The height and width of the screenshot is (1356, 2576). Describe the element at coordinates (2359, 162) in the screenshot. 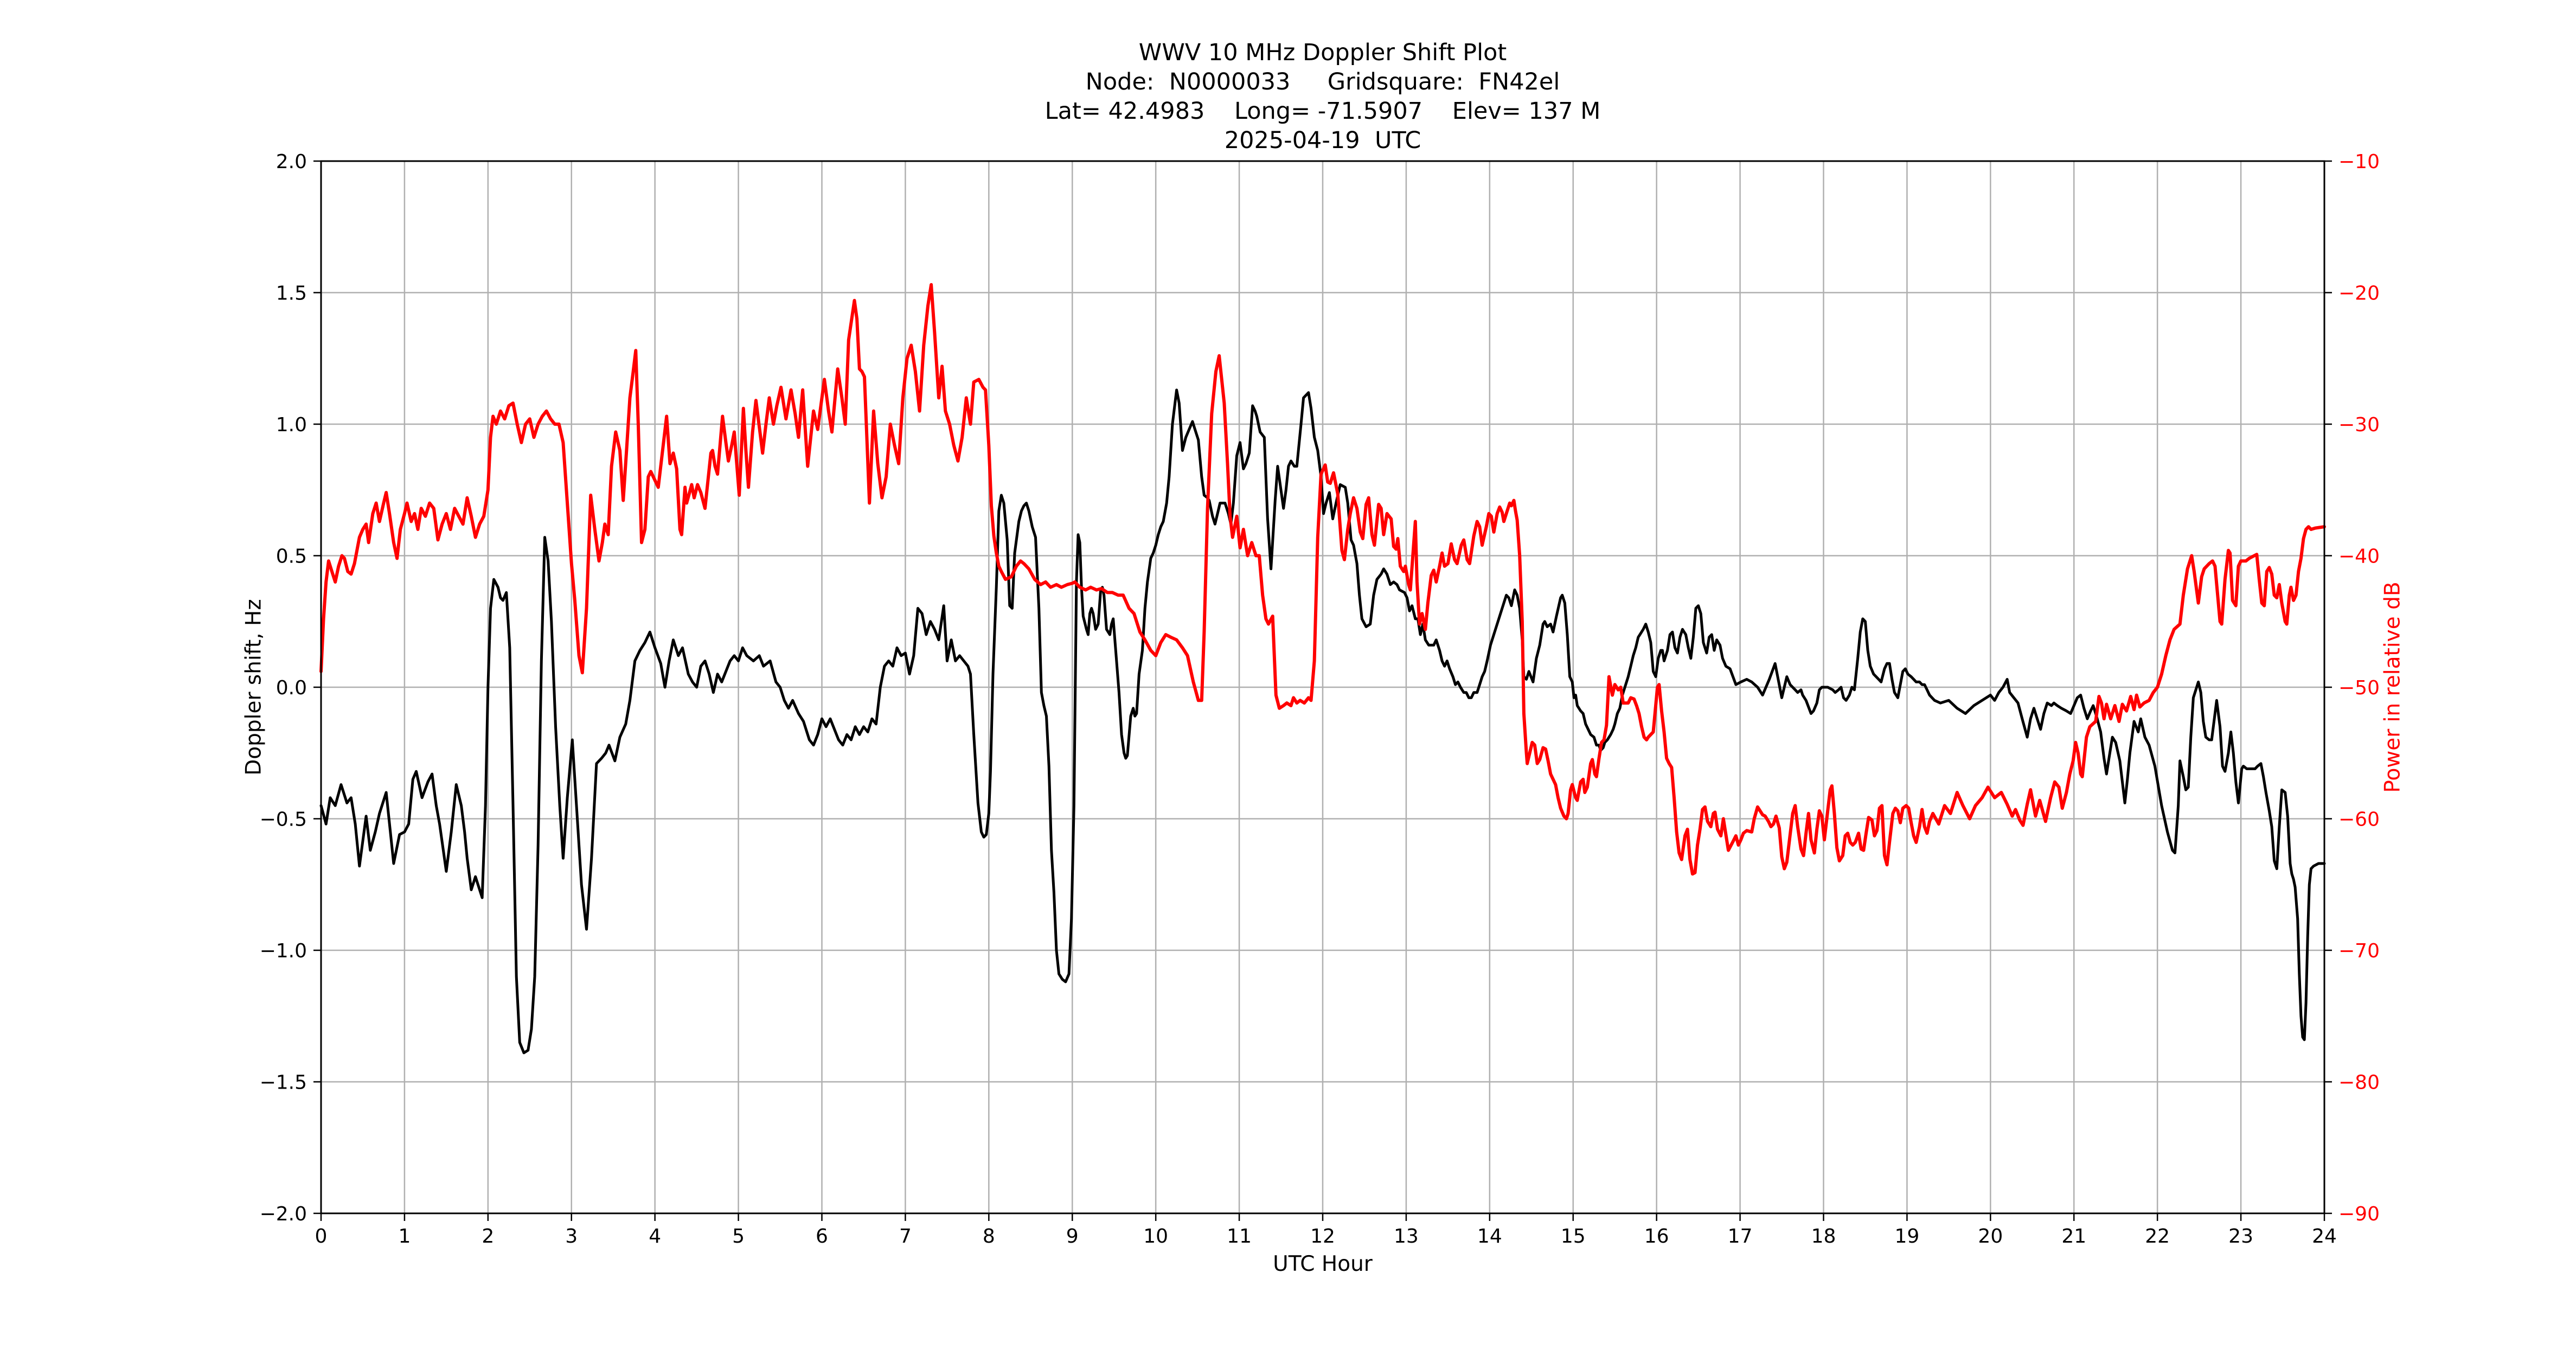

I see `y-right-tick-label: −10` at that location.